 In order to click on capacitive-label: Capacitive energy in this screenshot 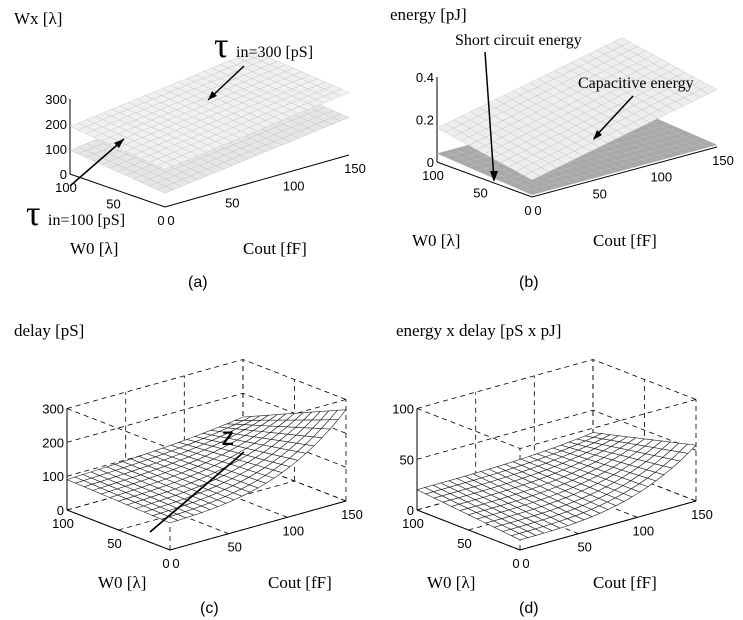, I will do `click(636, 83)`.